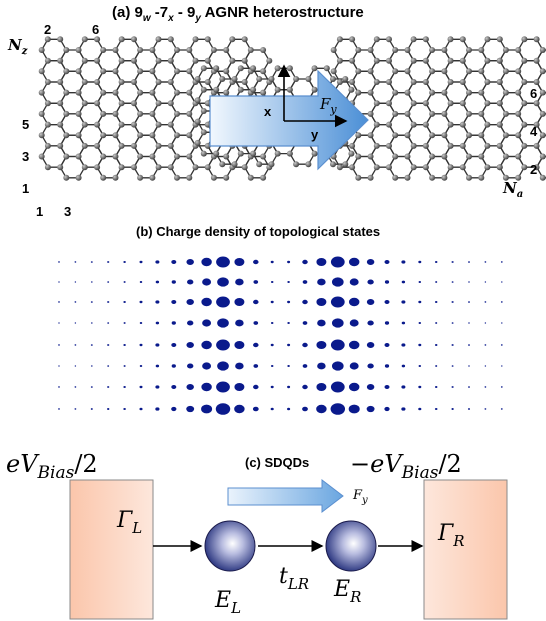 The image size is (546, 621). I want to click on right-quantum-dot, so click(351, 546).